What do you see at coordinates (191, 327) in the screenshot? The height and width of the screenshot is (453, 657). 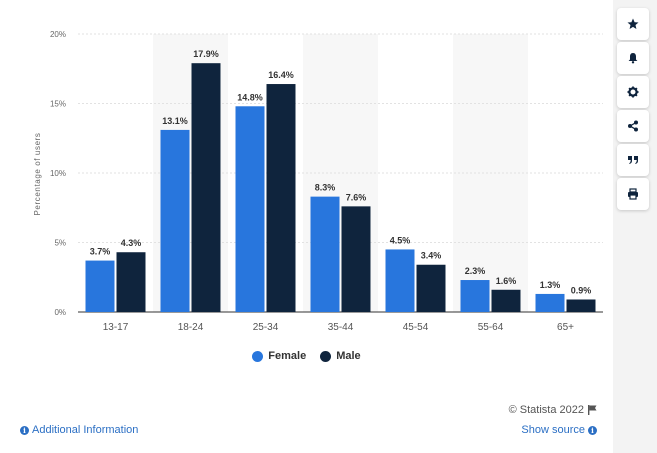 I see `x-tick-label: 18-24` at bounding box center [191, 327].